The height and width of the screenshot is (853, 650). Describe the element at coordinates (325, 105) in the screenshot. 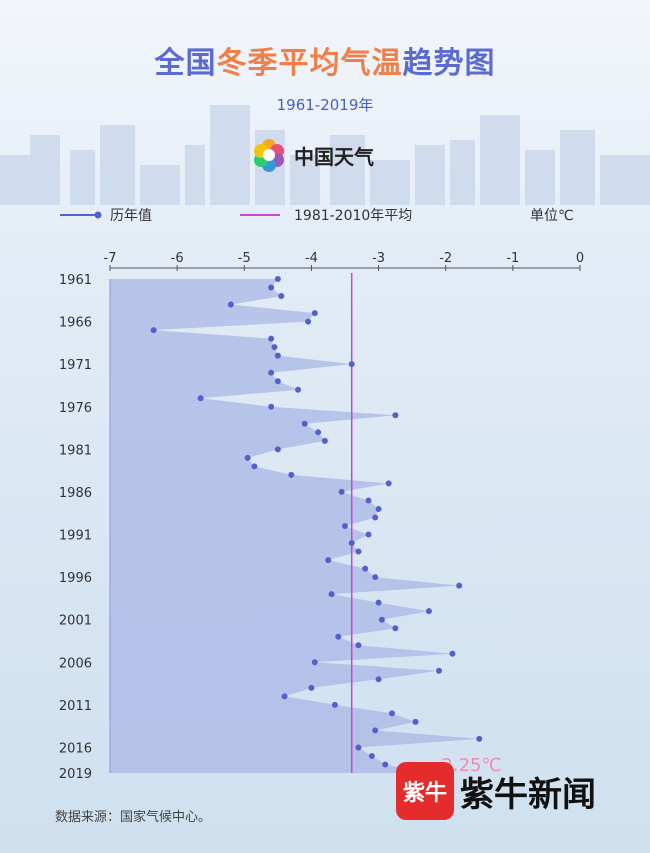

I see `chart-subtitle: 1961-2019年` at that location.